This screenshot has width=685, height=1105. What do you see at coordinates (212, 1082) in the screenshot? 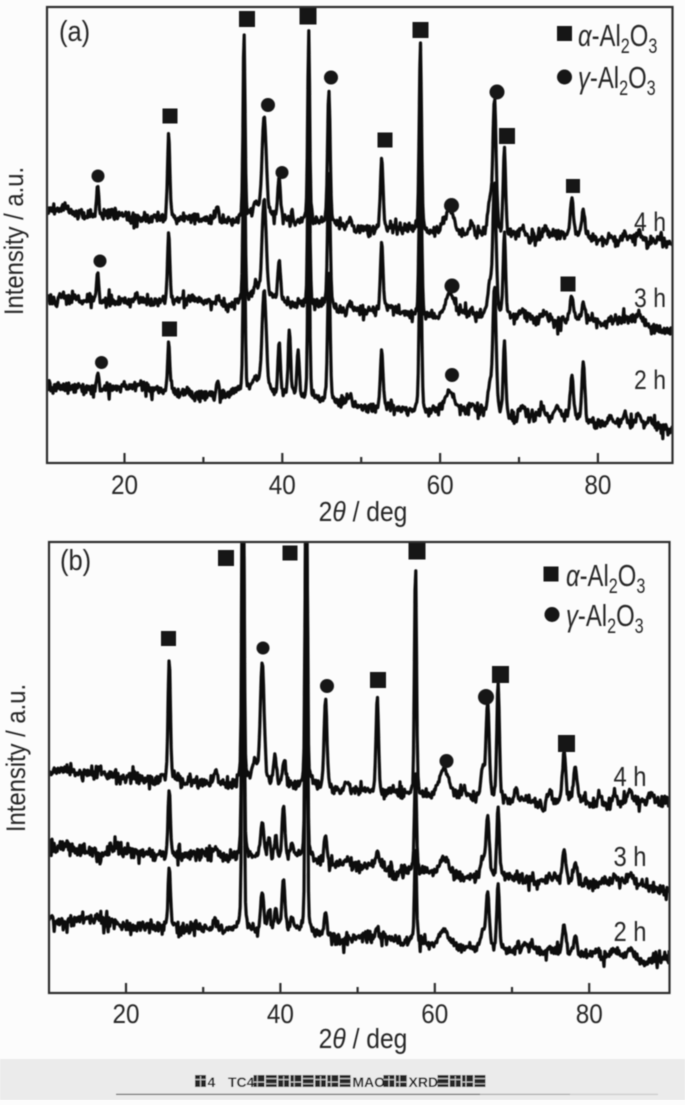
I see `svg-text: 4` at bounding box center [212, 1082].